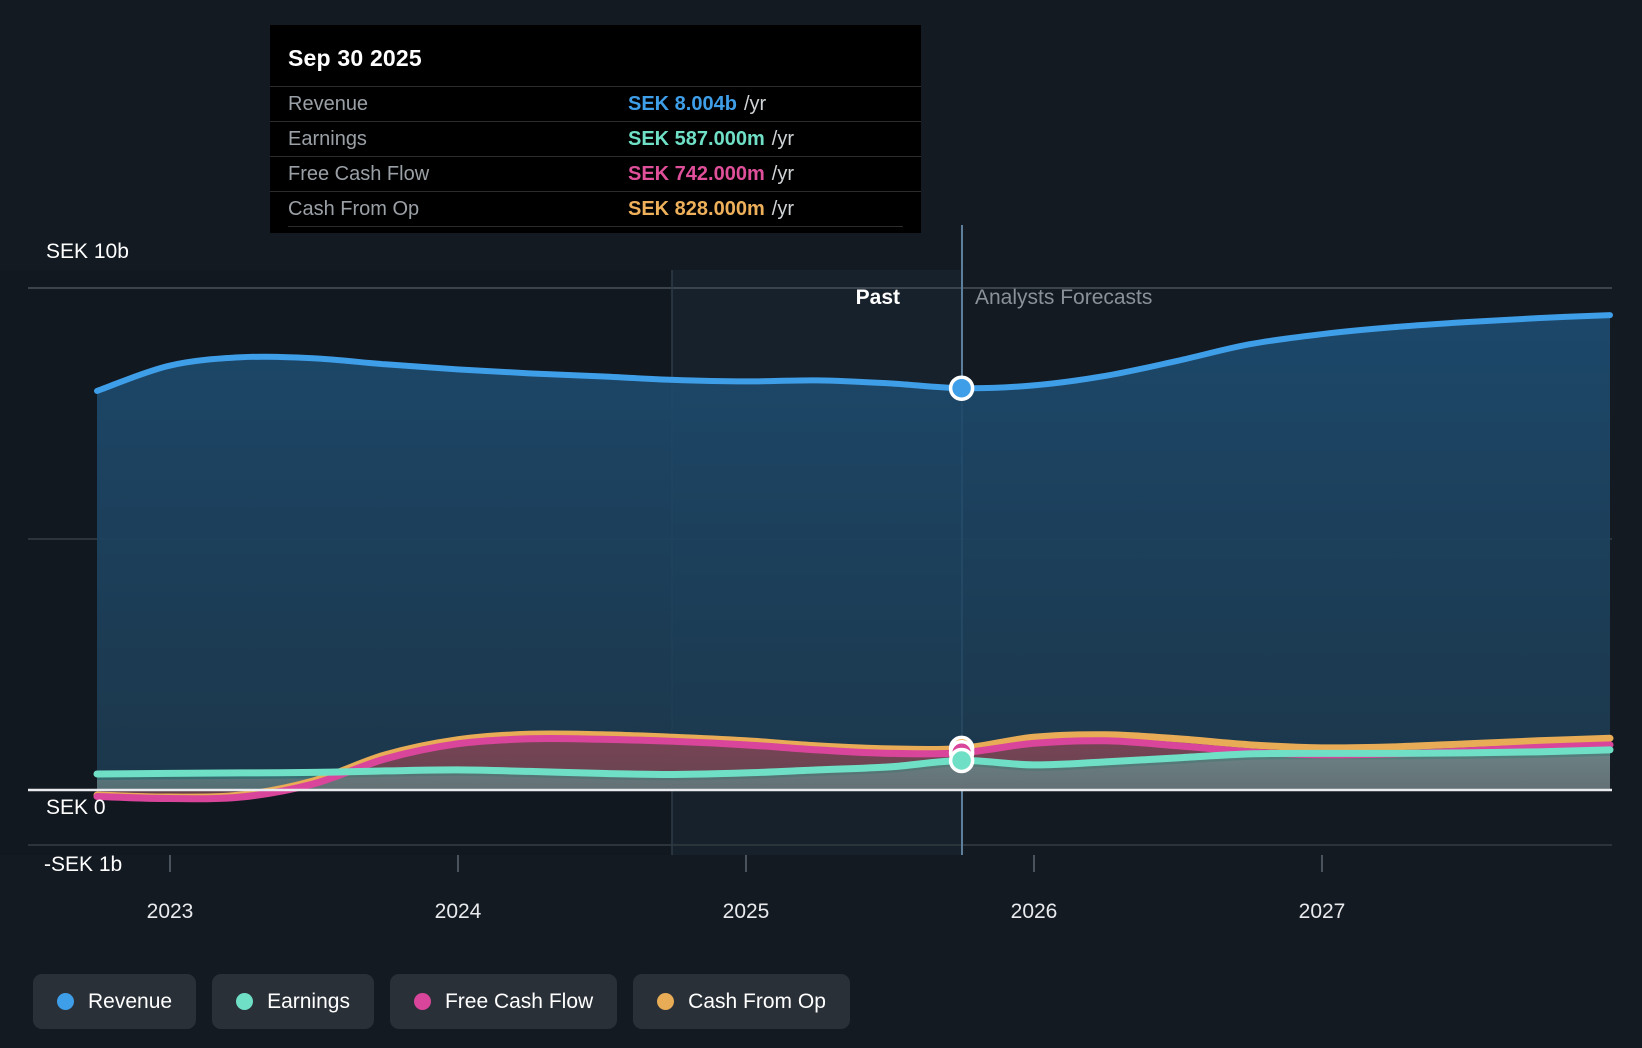  What do you see at coordinates (746, 911) in the screenshot?
I see `x-axis-label-2025: 2025` at bounding box center [746, 911].